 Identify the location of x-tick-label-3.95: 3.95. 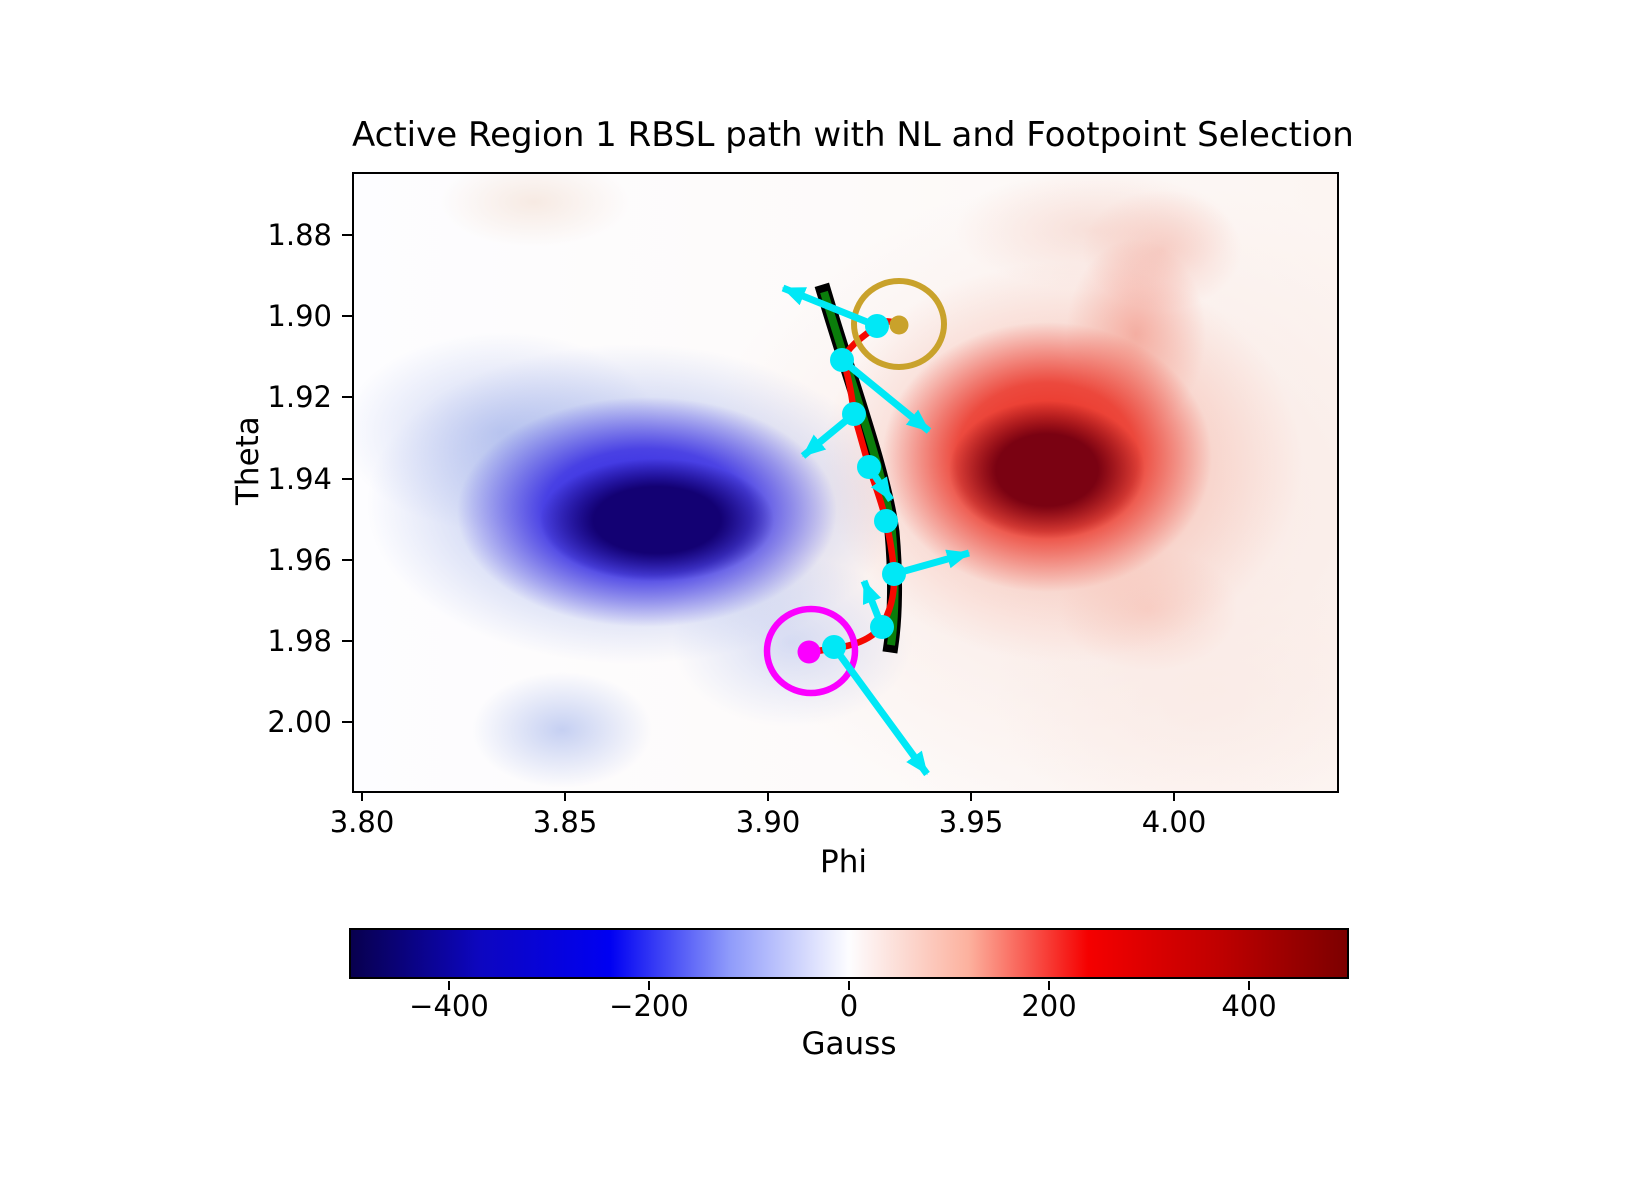
(971, 822).